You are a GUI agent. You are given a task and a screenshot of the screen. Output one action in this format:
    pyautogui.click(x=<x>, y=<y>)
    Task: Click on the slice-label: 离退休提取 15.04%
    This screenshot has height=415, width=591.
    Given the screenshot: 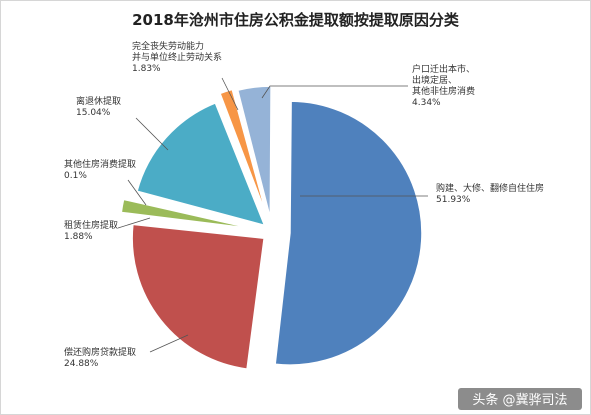 What is the action you would take?
    pyautogui.click(x=98, y=106)
    